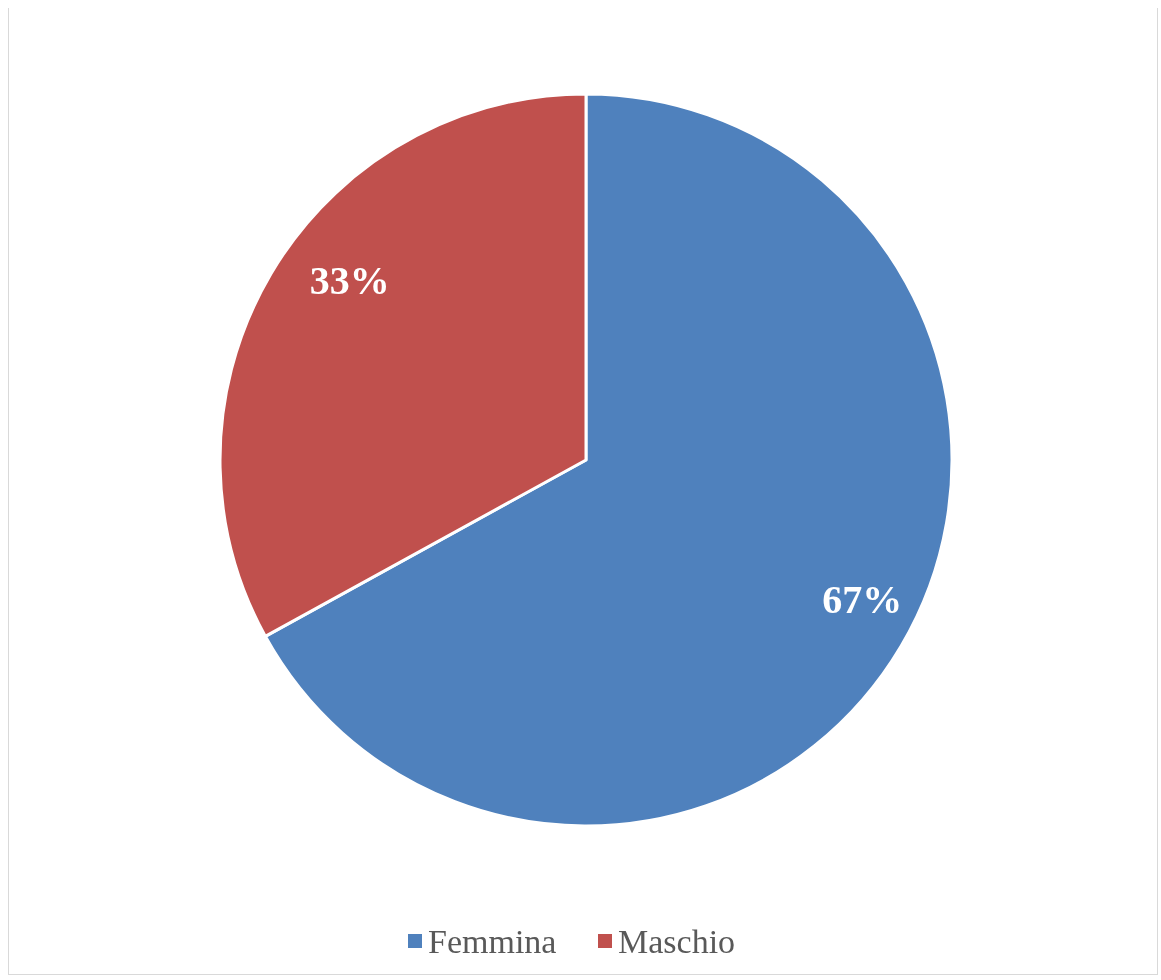 Image resolution: width=1161 pixels, height=980 pixels. What do you see at coordinates (492, 941) in the screenshot?
I see `legend-label: Femmina` at bounding box center [492, 941].